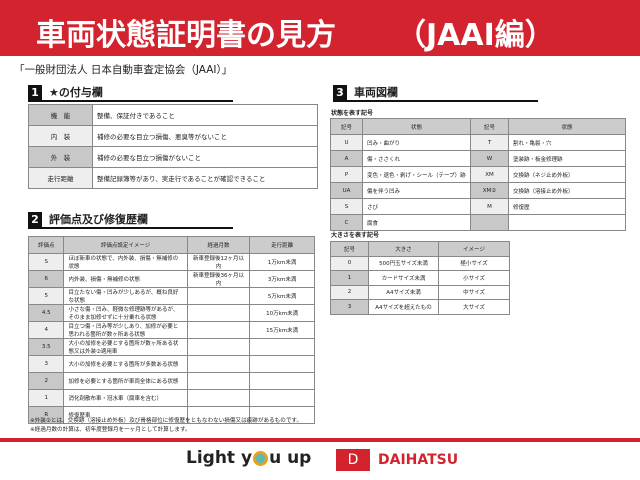 The image size is (640, 480). What do you see at coordinates (98, 219) in the screenshot?
I see `section-title: 評価点及び修復歴欄` at bounding box center [98, 219].